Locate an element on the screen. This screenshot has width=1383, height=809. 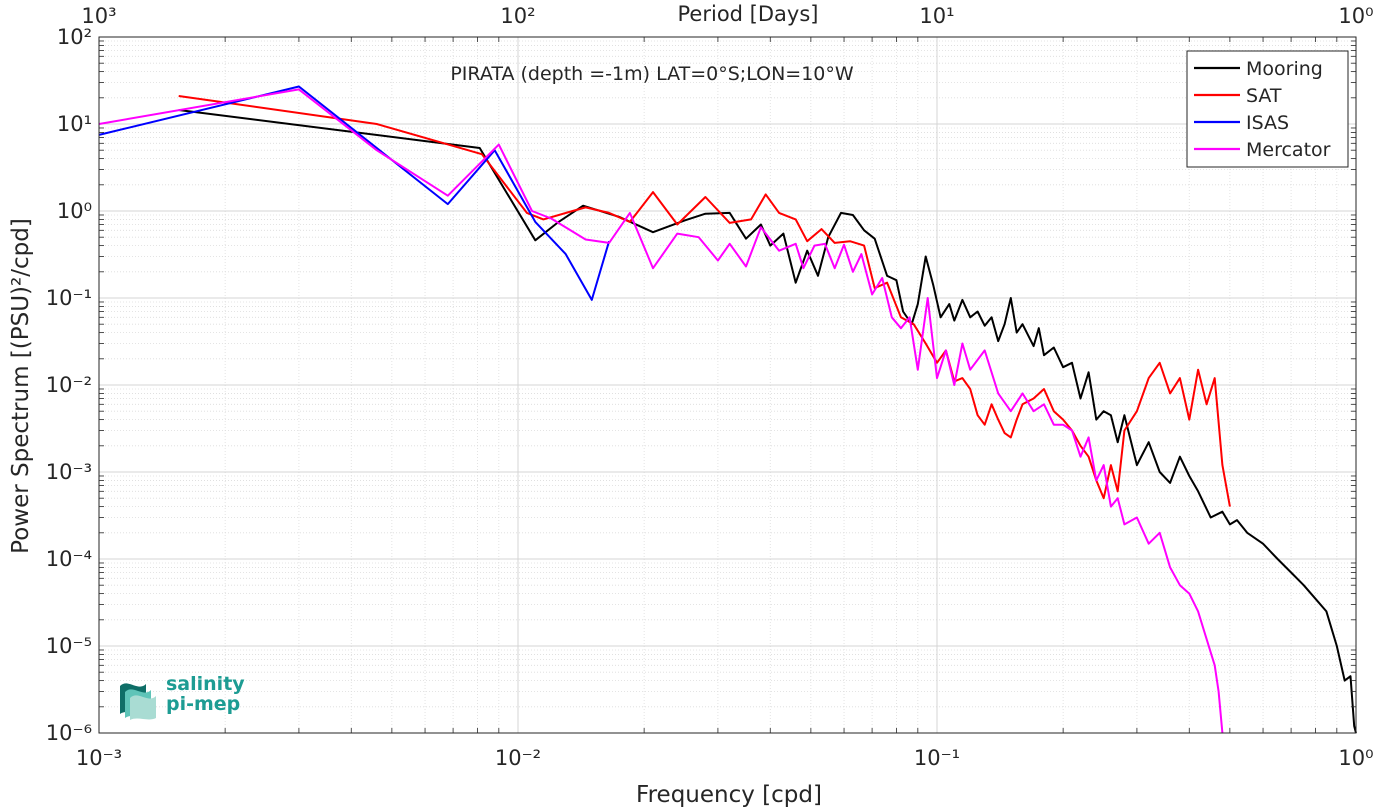
y-tick-labels: 10⁻⁶ 10⁻⁵ 10⁻⁴ 10⁻³ 10⁻² 10⁻¹ 10⁰ 10¹ 10² is located at coordinates (69, 385).